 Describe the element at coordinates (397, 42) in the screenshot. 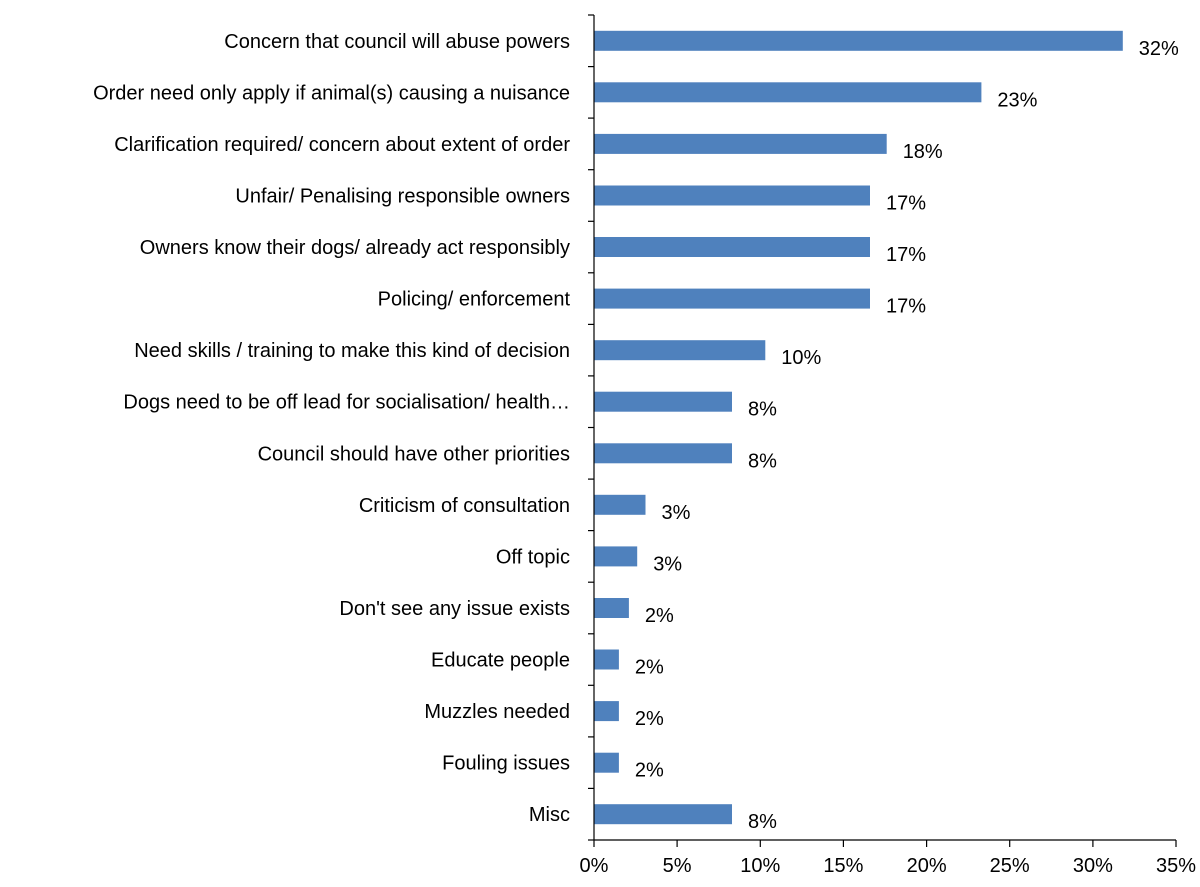

I see `category-label: Concern that council will abuse powers` at that location.